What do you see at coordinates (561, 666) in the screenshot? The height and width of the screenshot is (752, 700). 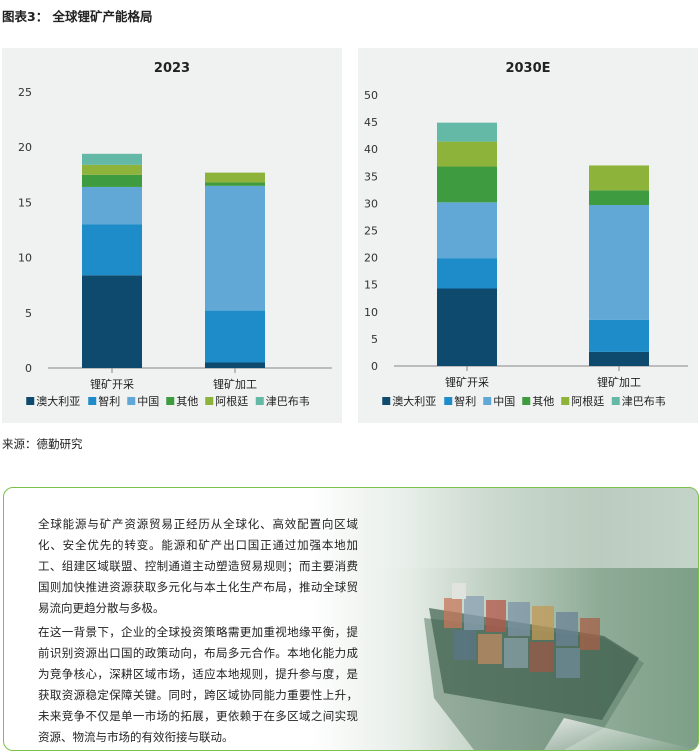 I see `container-ship-image` at bounding box center [561, 666].